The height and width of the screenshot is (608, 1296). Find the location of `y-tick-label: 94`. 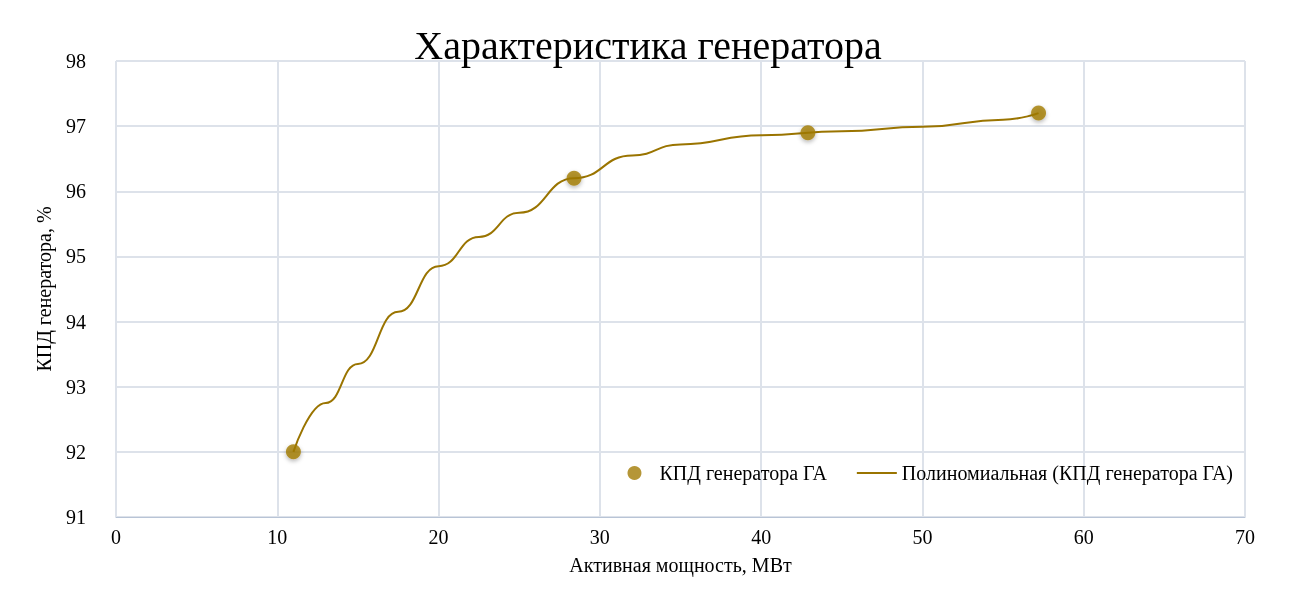

y-tick-label: 94 is located at coordinates (76, 321).